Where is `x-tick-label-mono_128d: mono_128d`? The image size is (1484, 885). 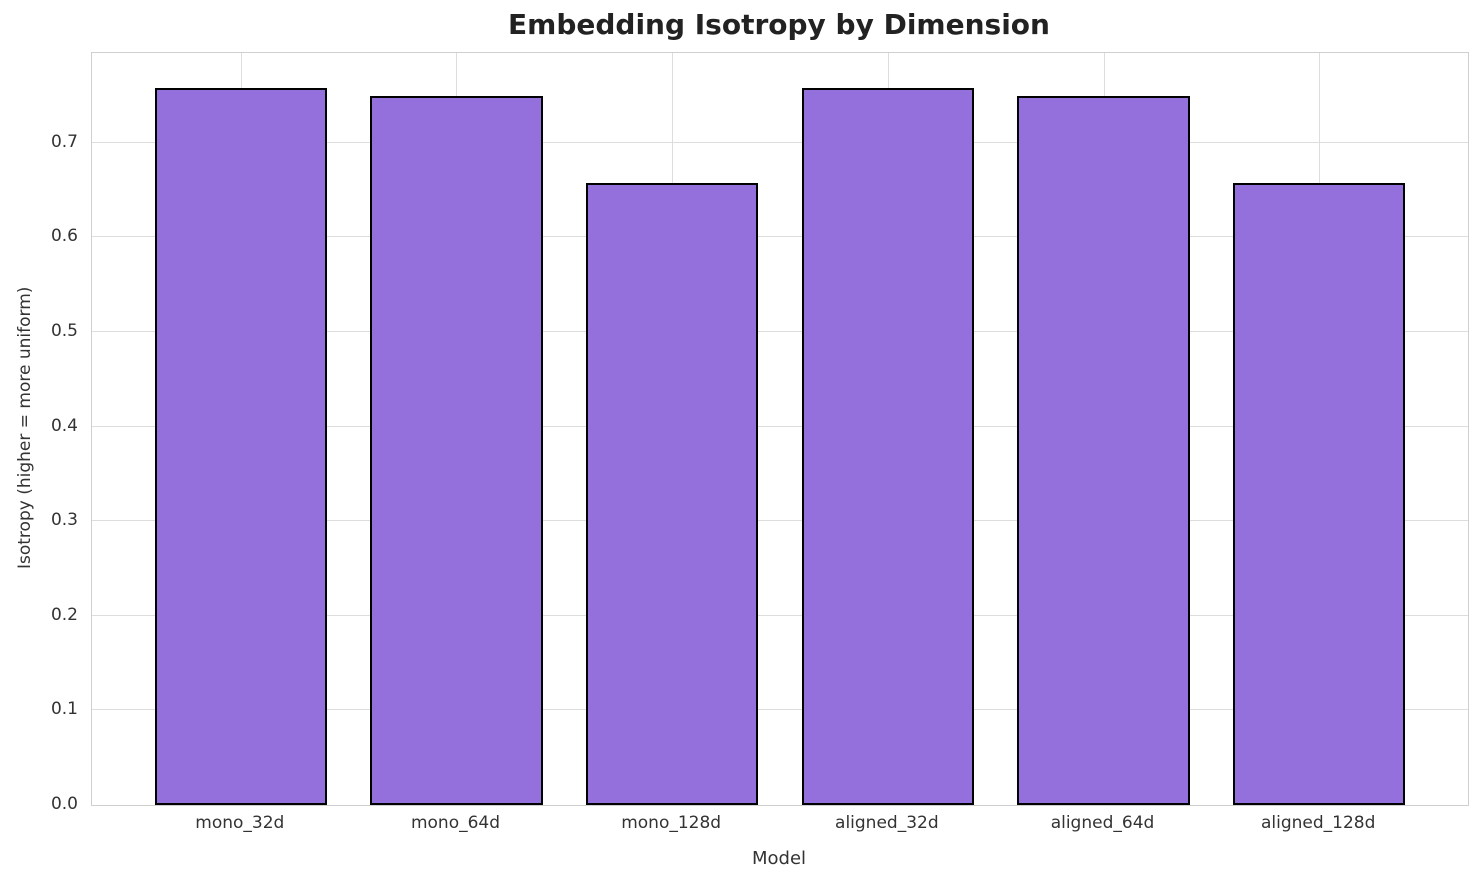 x-tick-label-mono_128d: mono_128d is located at coordinates (671, 823).